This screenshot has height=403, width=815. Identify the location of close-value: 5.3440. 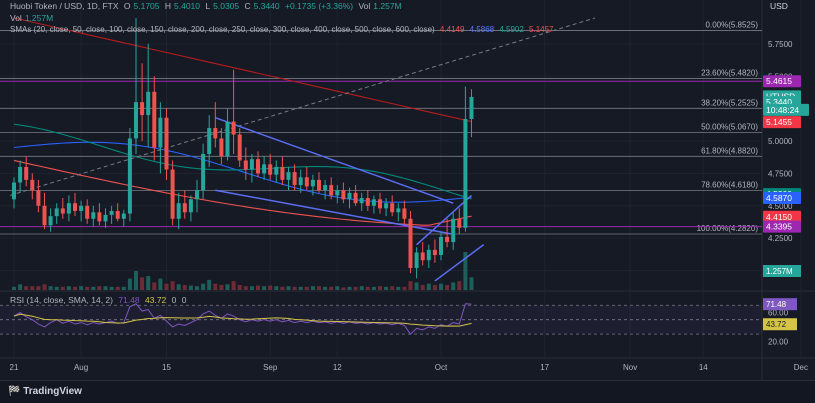
(266, 6).